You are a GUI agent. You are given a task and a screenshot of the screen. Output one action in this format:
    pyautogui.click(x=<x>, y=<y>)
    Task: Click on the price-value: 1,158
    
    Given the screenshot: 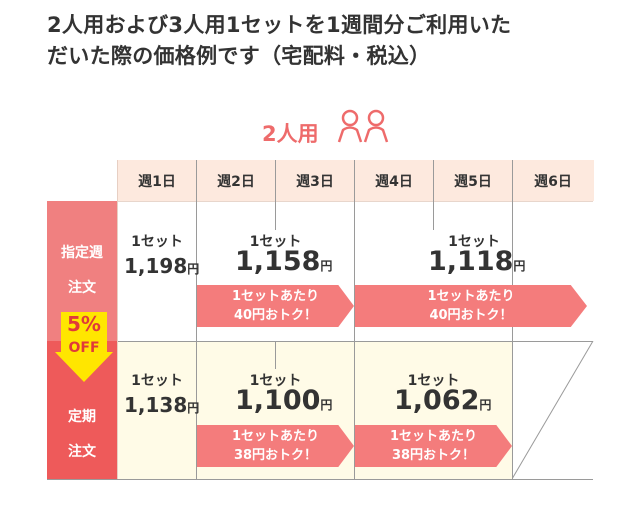 What is the action you would take?
    pyautogui.click(x=278, y=261)
    